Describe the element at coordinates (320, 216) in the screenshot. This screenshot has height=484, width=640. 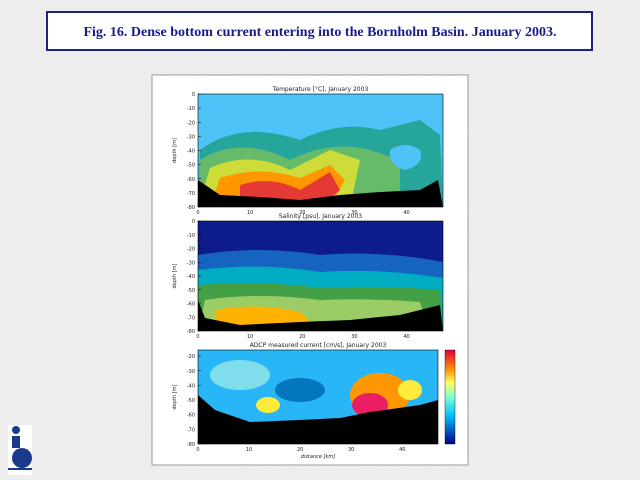
I see `panel-title: Salinity [psu], January 2003` at that location.